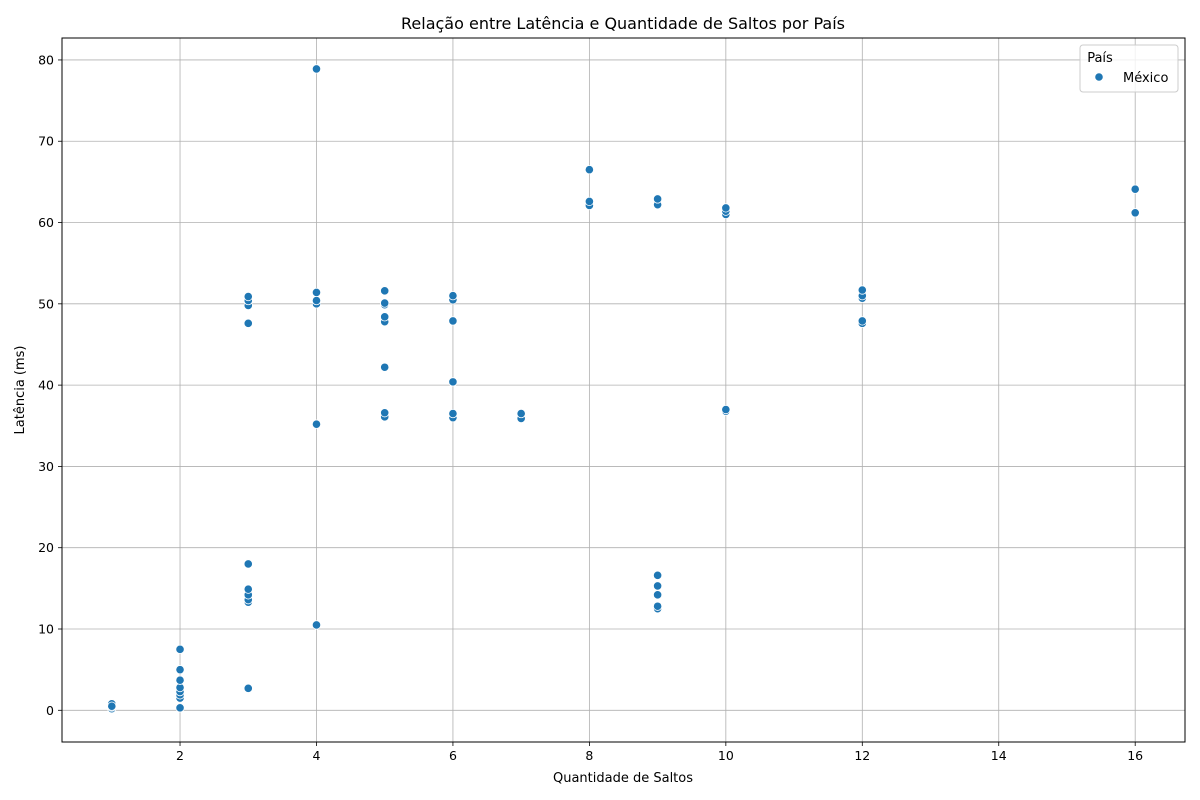 The image size is (1200, 800). Describe the element at coordinates (46, 547) in the screenshot. I see `y-tick-label: 20` at that location.